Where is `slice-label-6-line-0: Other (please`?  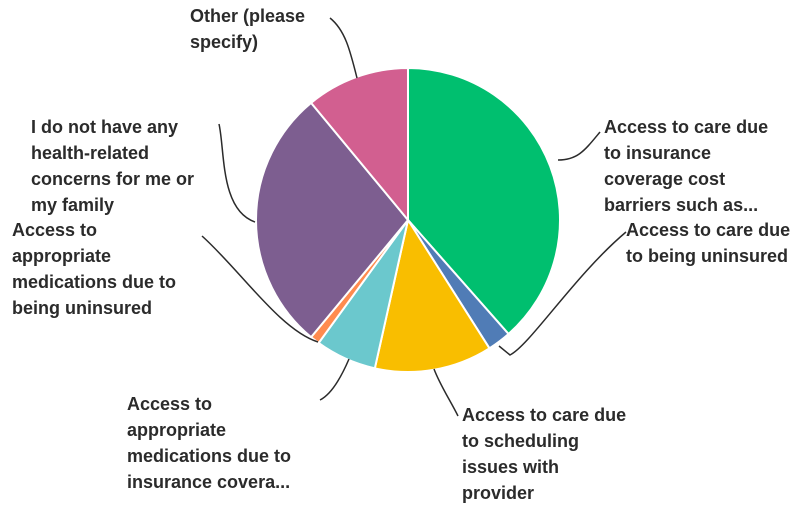
slice-label-6-line-0: Other (please is located at coordinates (247, 16).